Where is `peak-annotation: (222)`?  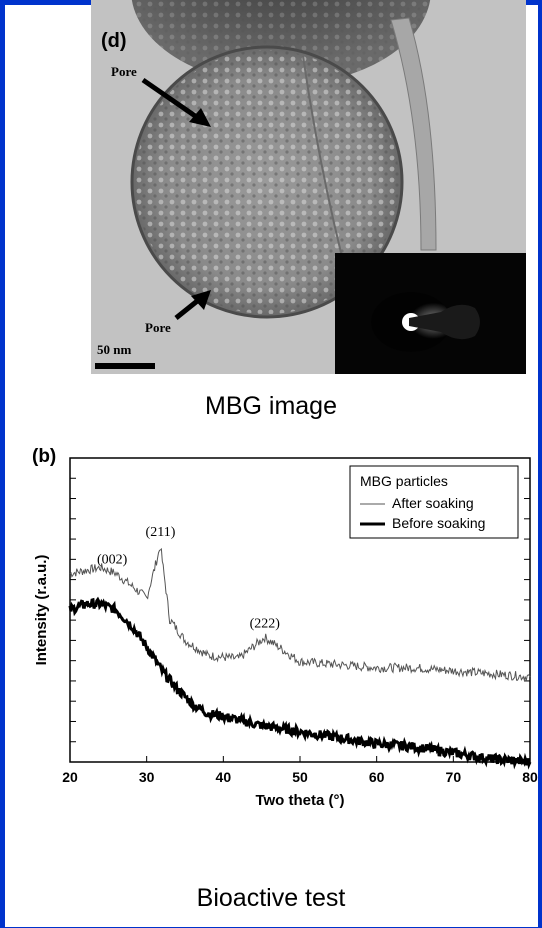 peak-annotation: (222) is located at coordinates (265, 623).